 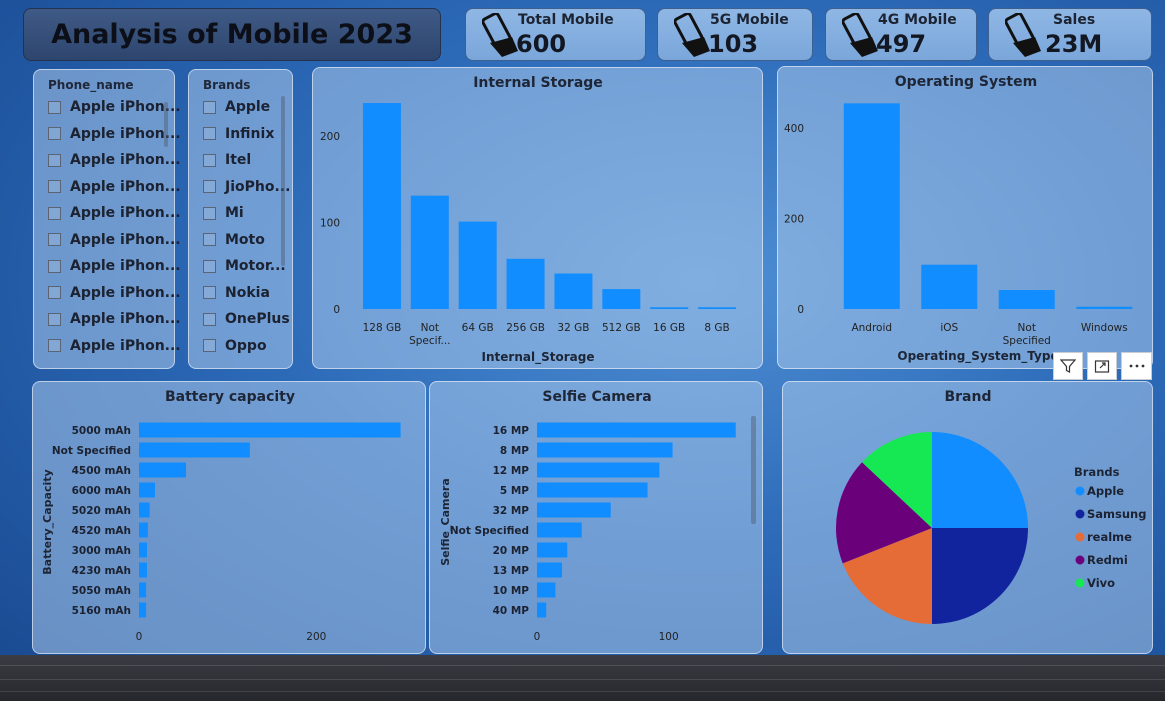 I want to click on focus-mode-button, so click(x=1102, y=366).